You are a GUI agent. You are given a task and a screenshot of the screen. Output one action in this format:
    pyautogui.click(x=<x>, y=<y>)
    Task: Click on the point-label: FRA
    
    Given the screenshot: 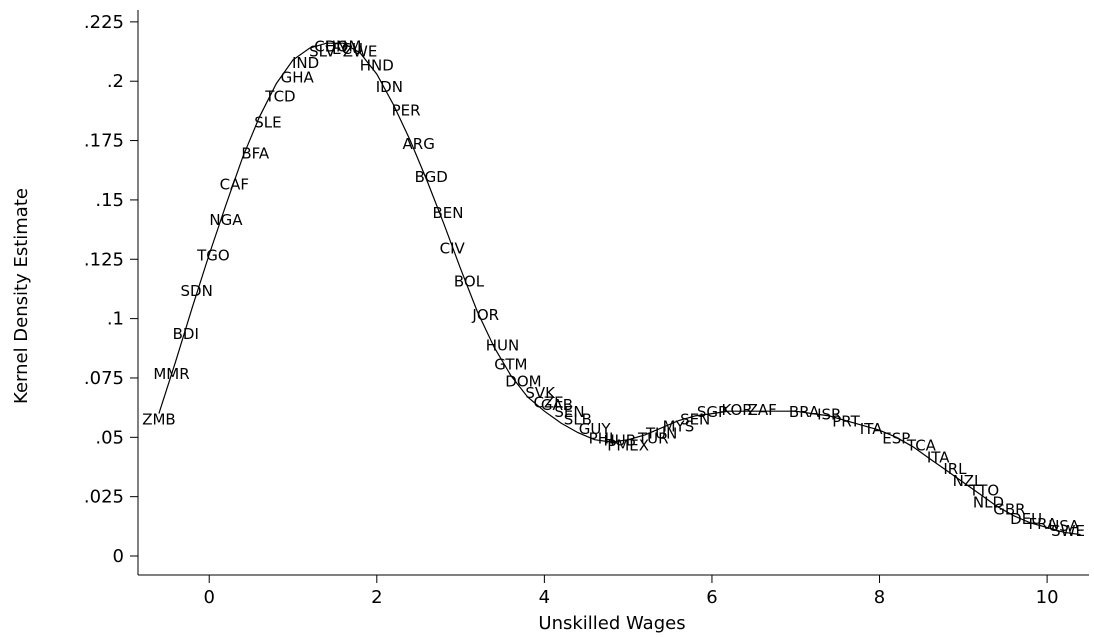 What is the action you would take?
    pyautogui.click(x=1043, y=524)
    